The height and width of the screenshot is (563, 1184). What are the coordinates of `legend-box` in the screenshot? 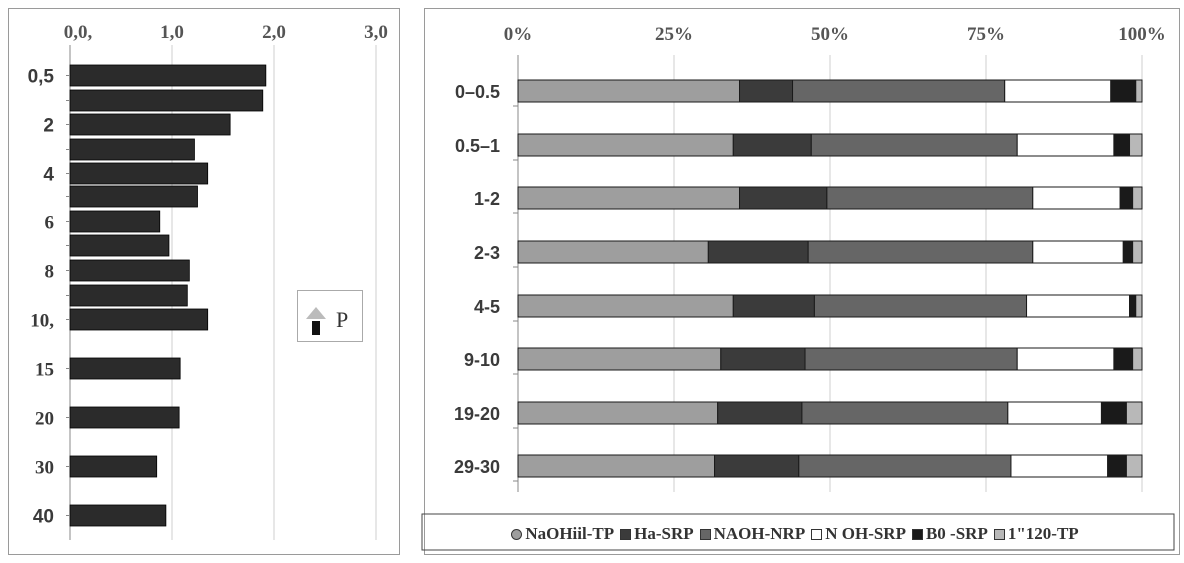 It's located at (798, 532).